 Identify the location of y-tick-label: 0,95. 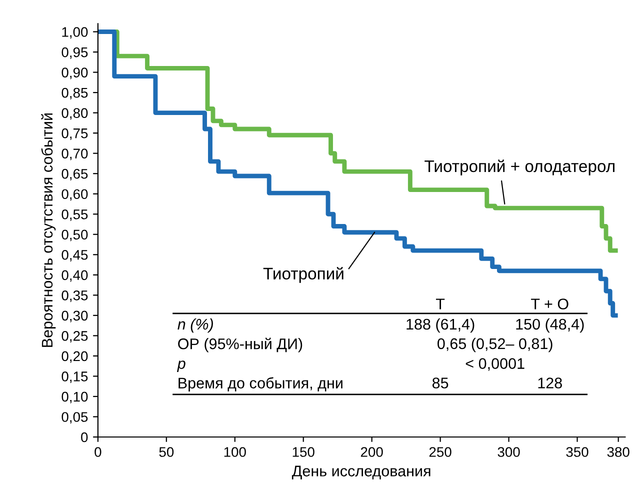
(75, 53).